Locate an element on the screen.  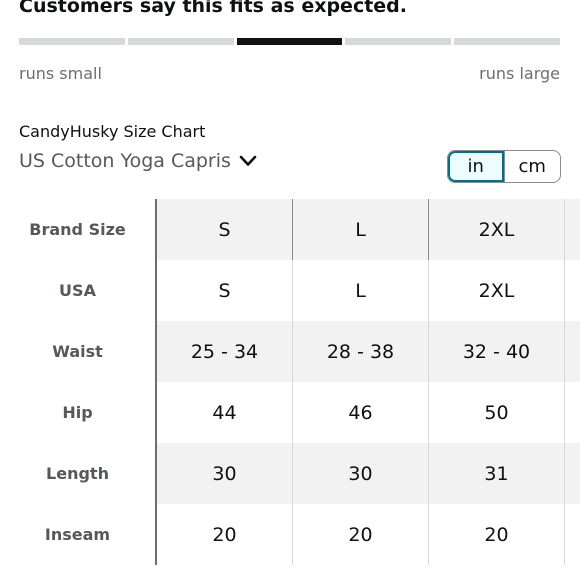
fit-max-label: runs large is located at coordinates (519, 73).